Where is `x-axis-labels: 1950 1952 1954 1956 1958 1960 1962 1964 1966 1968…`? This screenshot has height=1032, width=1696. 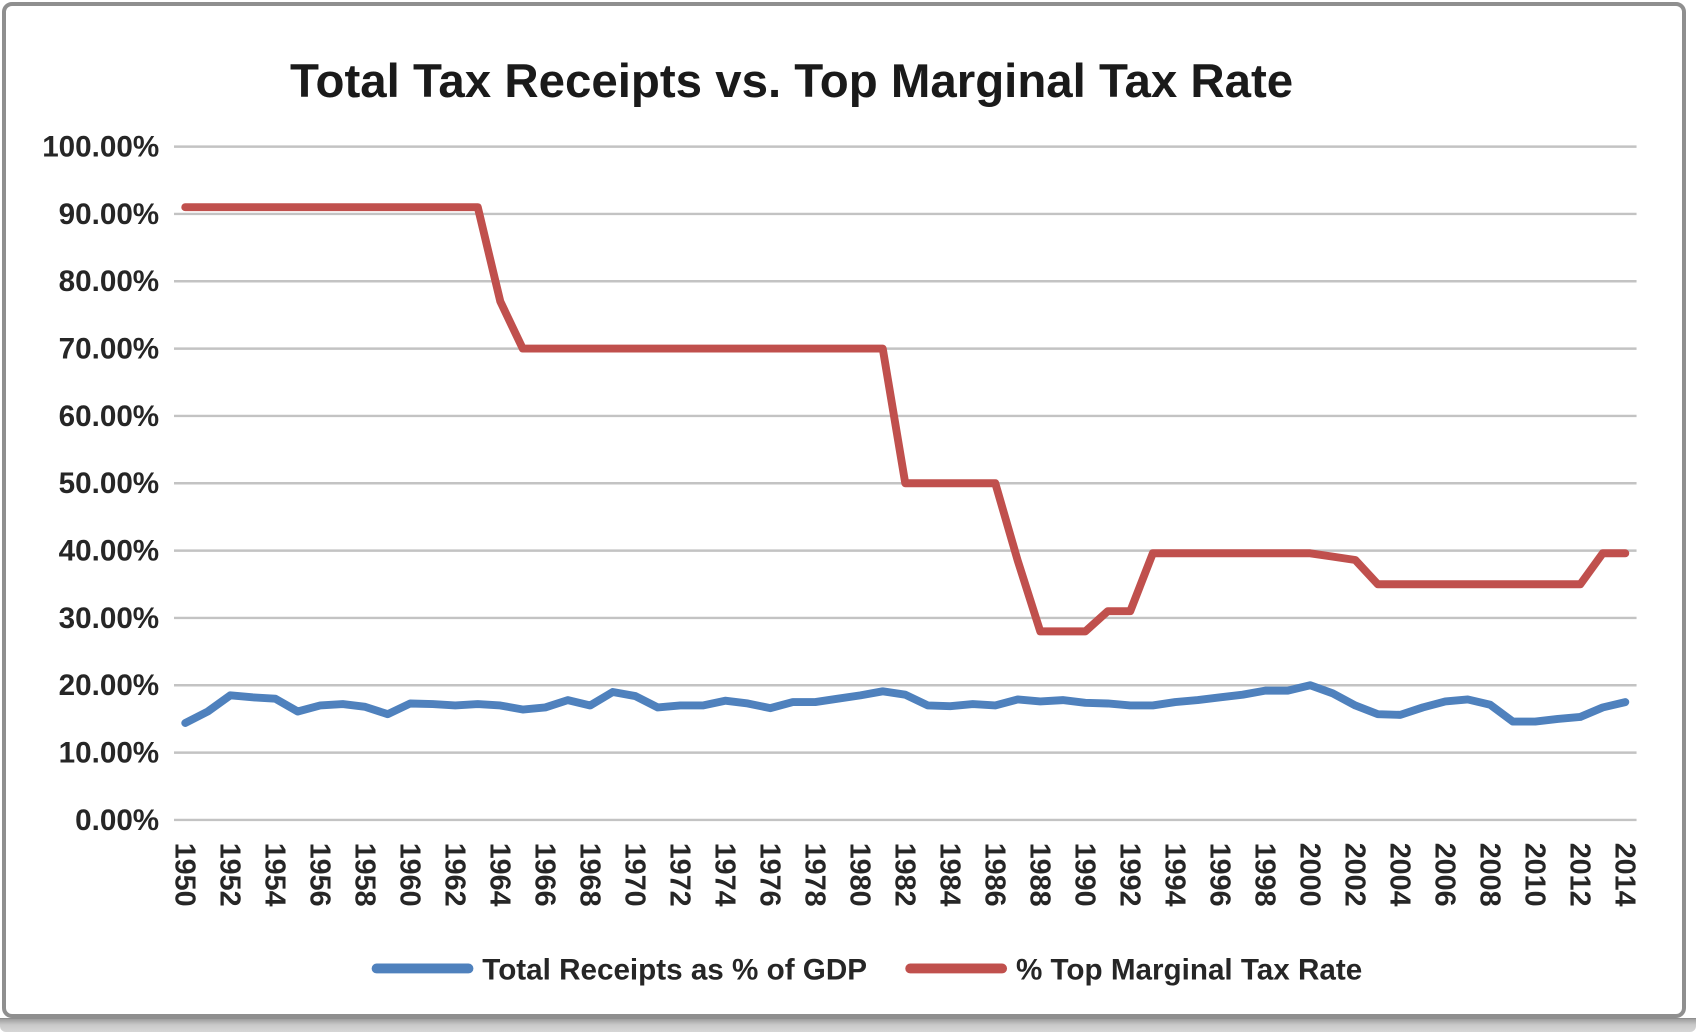
x-axis-labels: 1950 1952 1954 1956 1958 1960 1962 1964 1966 1968… is located at coordinates (904, 875).